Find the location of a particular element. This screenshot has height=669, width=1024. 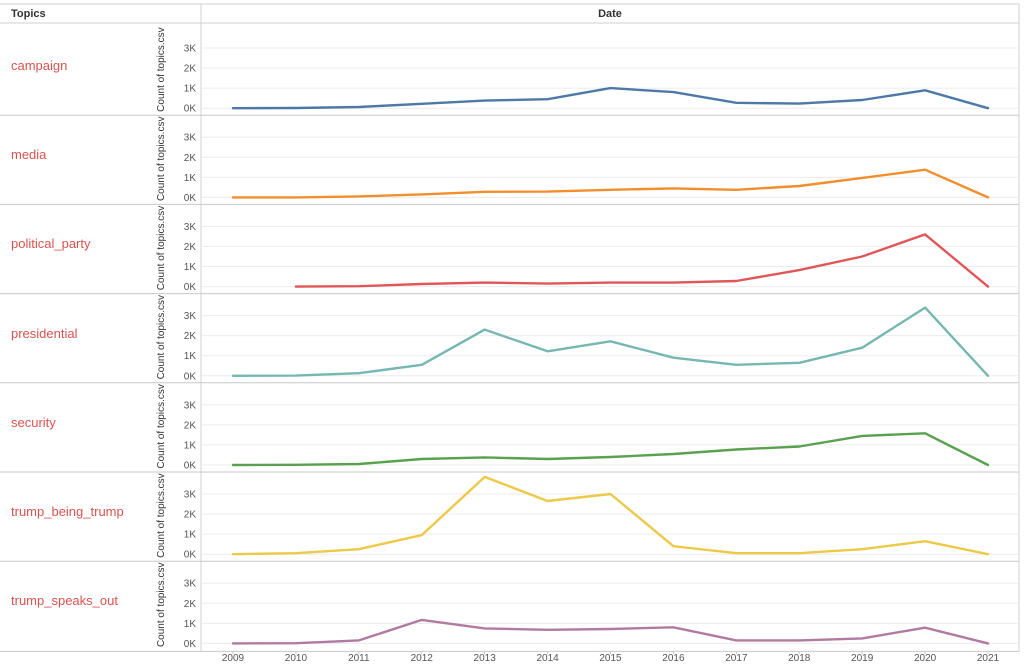

date-column-header: Date is located at coordinates (610, 14).